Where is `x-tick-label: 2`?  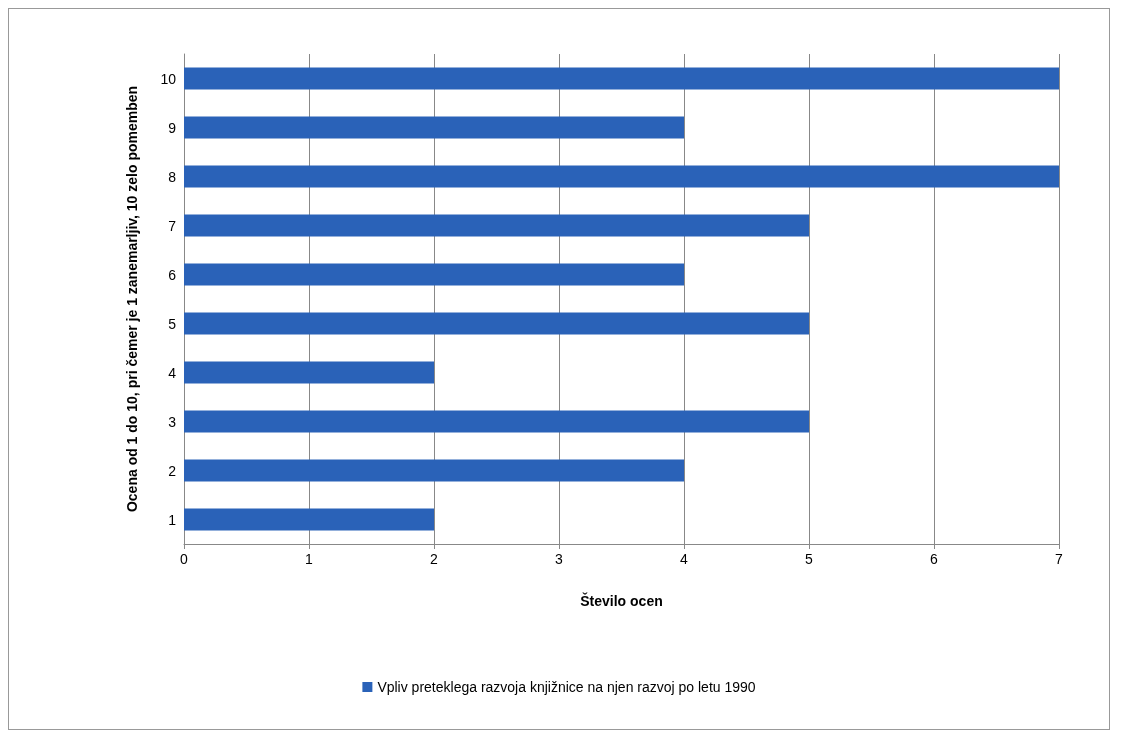
x-tick-label: 2 is located at coordinates (434, 559).